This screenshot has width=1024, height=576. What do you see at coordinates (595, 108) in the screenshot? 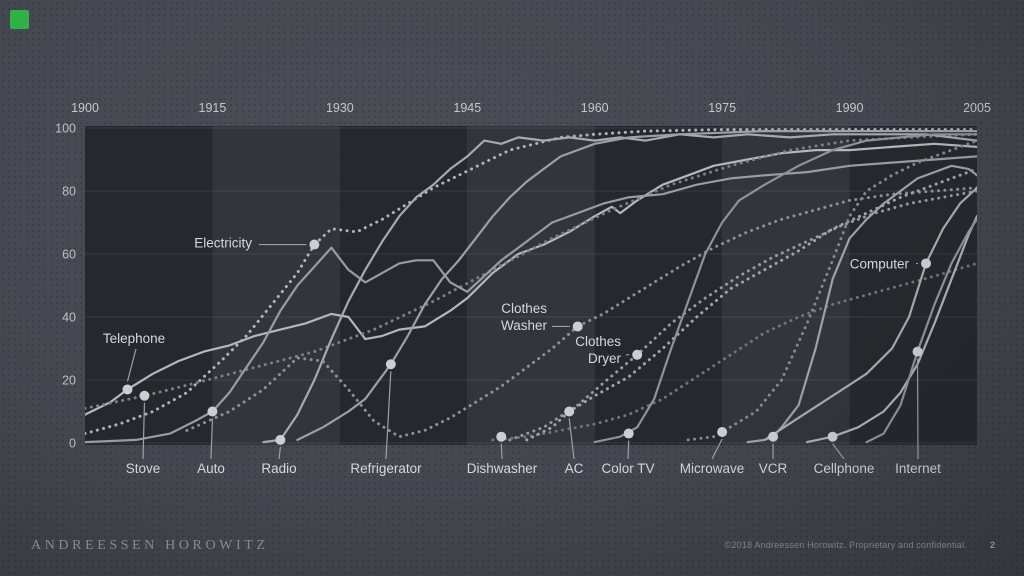
I see `x-tick-label: 1960` at bounding box center [595, 108].